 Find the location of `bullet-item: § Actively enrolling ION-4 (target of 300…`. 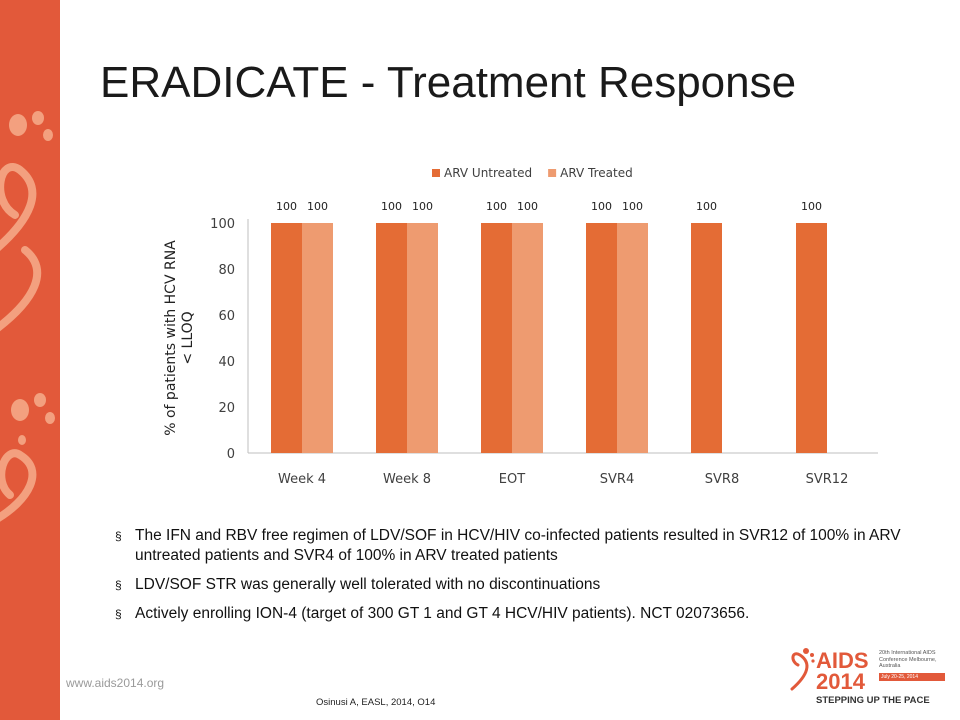

bullet-item: § Actively enrolling ION-4 (target of 300… is located at coordinates (525, 614).